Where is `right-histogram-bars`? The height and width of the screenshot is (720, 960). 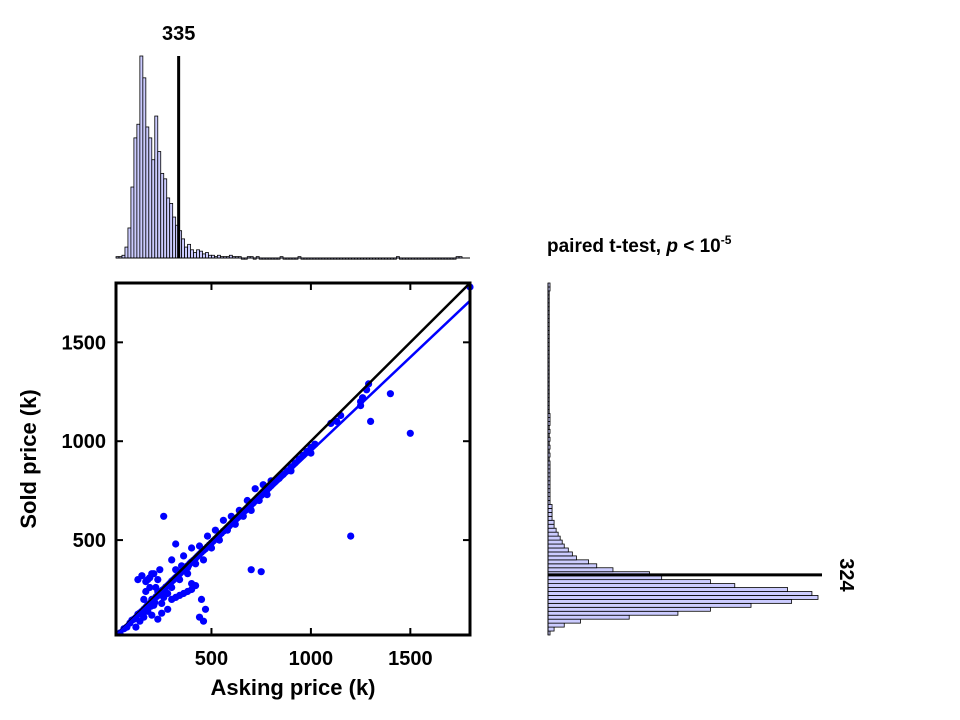
right-histogram-bars is located at coordinates (683, 459).